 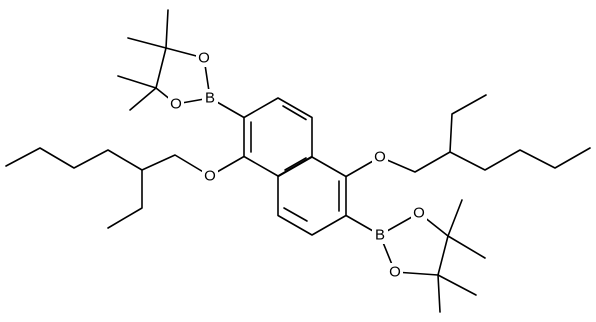 I want to click on ring-left, so click(x=278, y=137).